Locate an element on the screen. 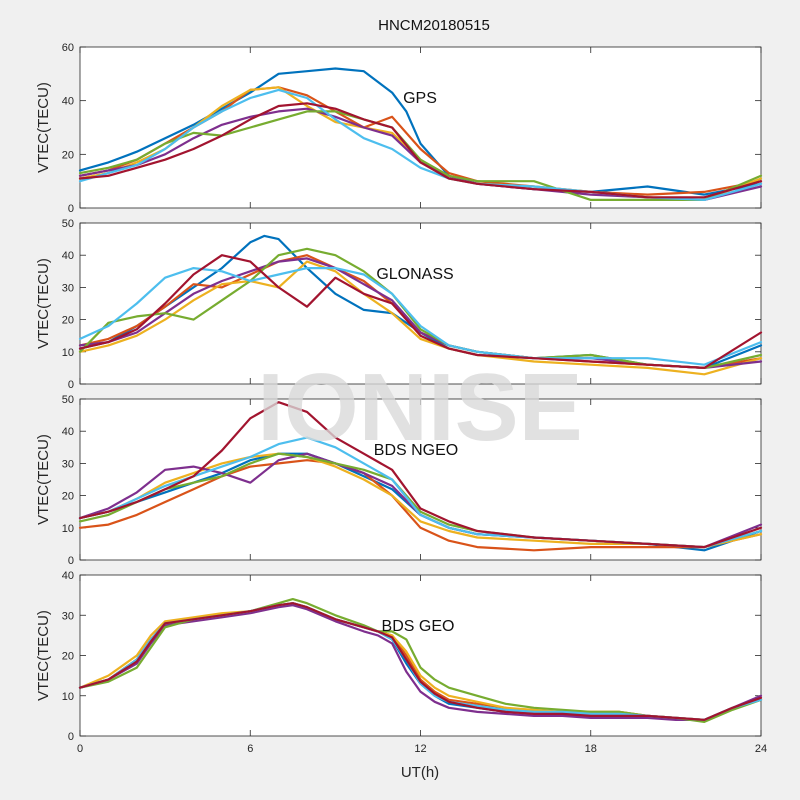 This screenshot has height=800, width=800. figure-title: HNCM20180515 is located at coordinates (434, 25).